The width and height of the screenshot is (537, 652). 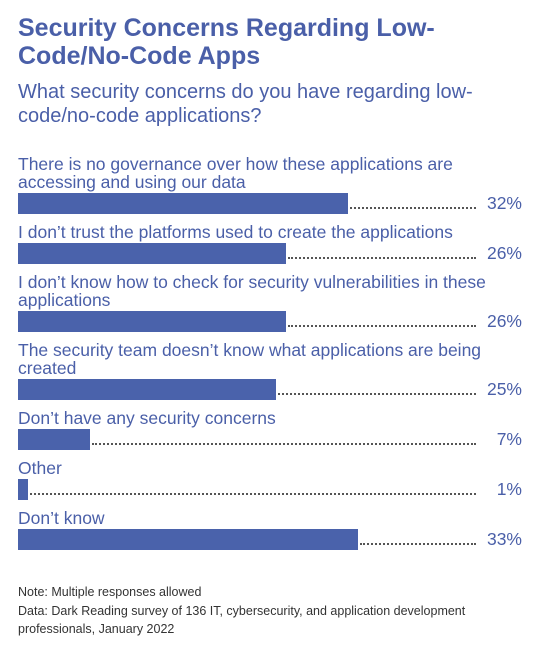 I want to click on category-label: Don’t know, so click(x=61, y=518).